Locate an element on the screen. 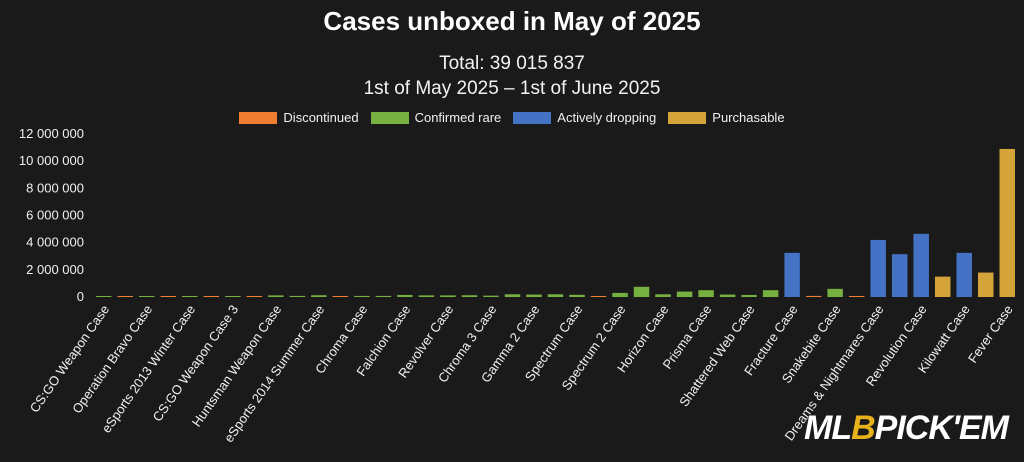 The height and width of the screenshot is (462, 1024). legend-label: Discontinued is located at coordinates (321, 117).